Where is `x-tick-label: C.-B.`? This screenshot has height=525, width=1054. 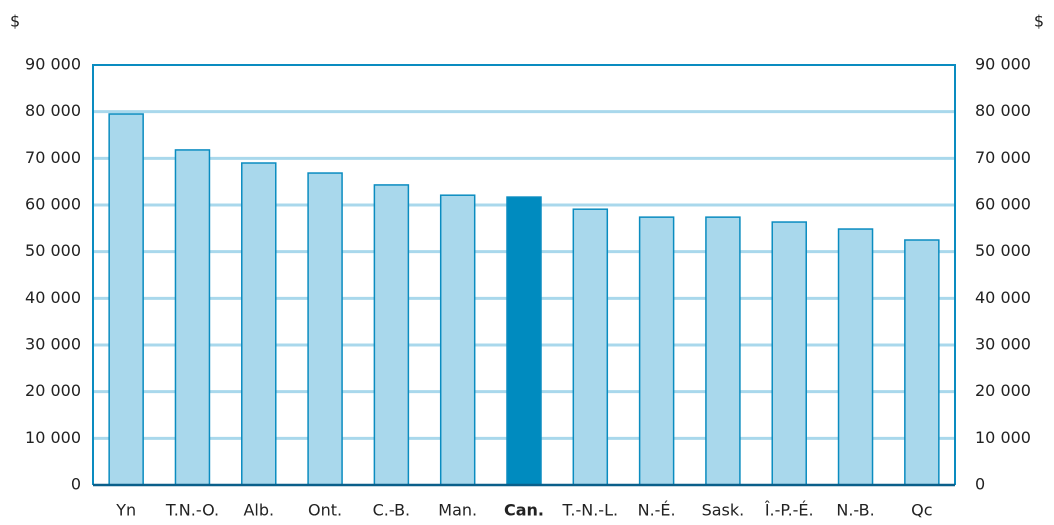 x-tick-label: C.-B. is located at coordinates (392, 510).